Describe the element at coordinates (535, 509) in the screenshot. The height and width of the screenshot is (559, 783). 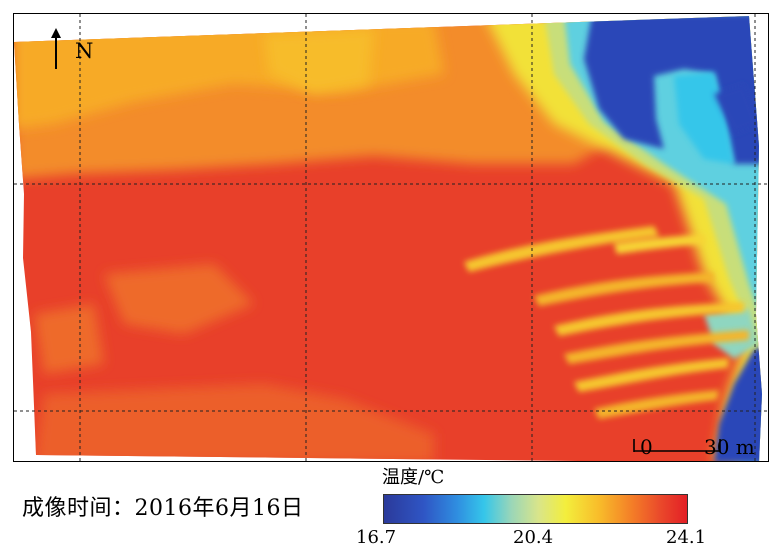
I see `temperature-colorbar` at that location.